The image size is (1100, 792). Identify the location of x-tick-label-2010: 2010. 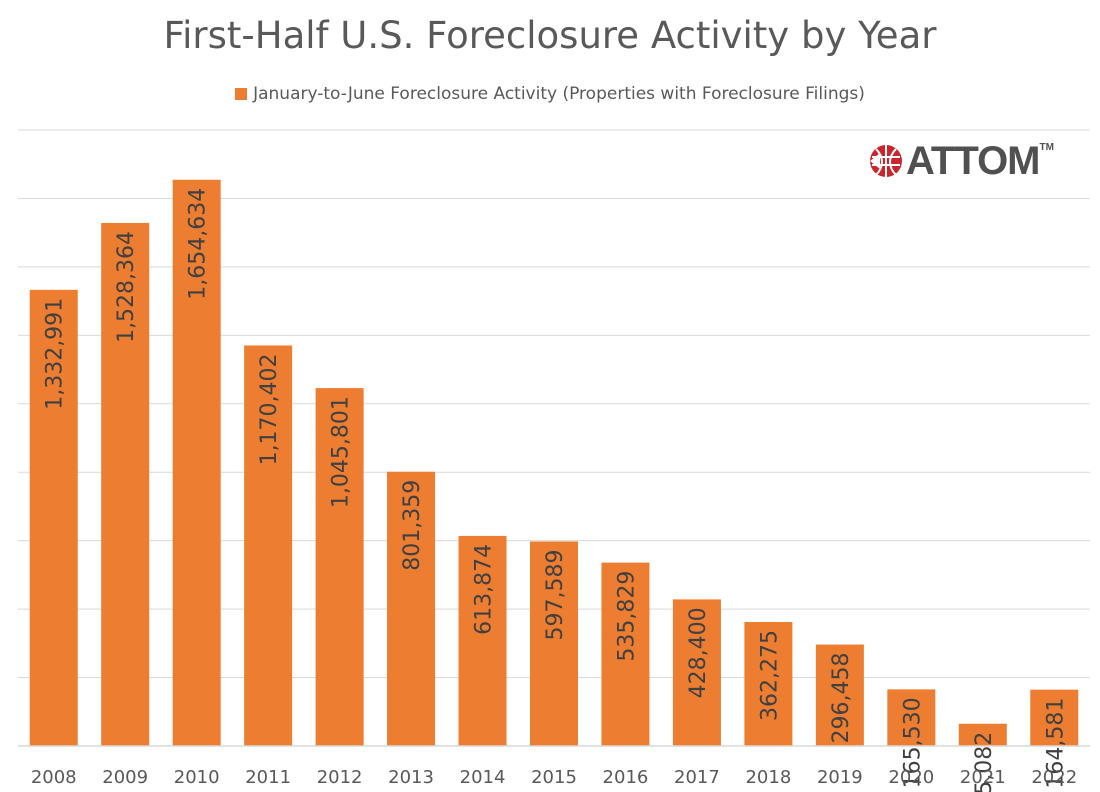
(197, 777).